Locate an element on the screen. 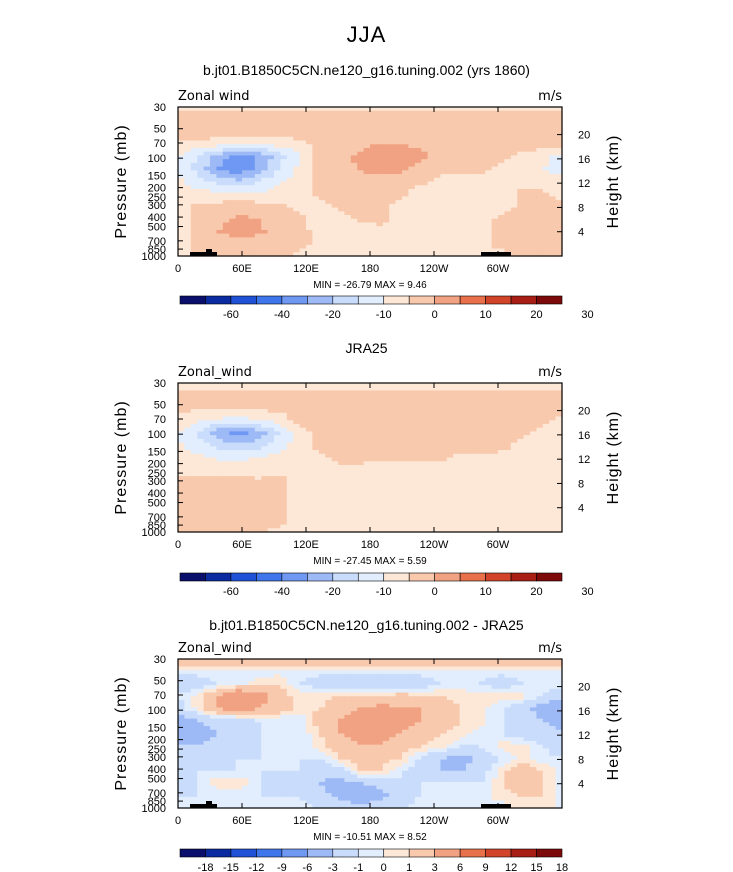 This screenshot has height=872, width=733. y-tick-label: 70 is located at coordinates (160, 144).